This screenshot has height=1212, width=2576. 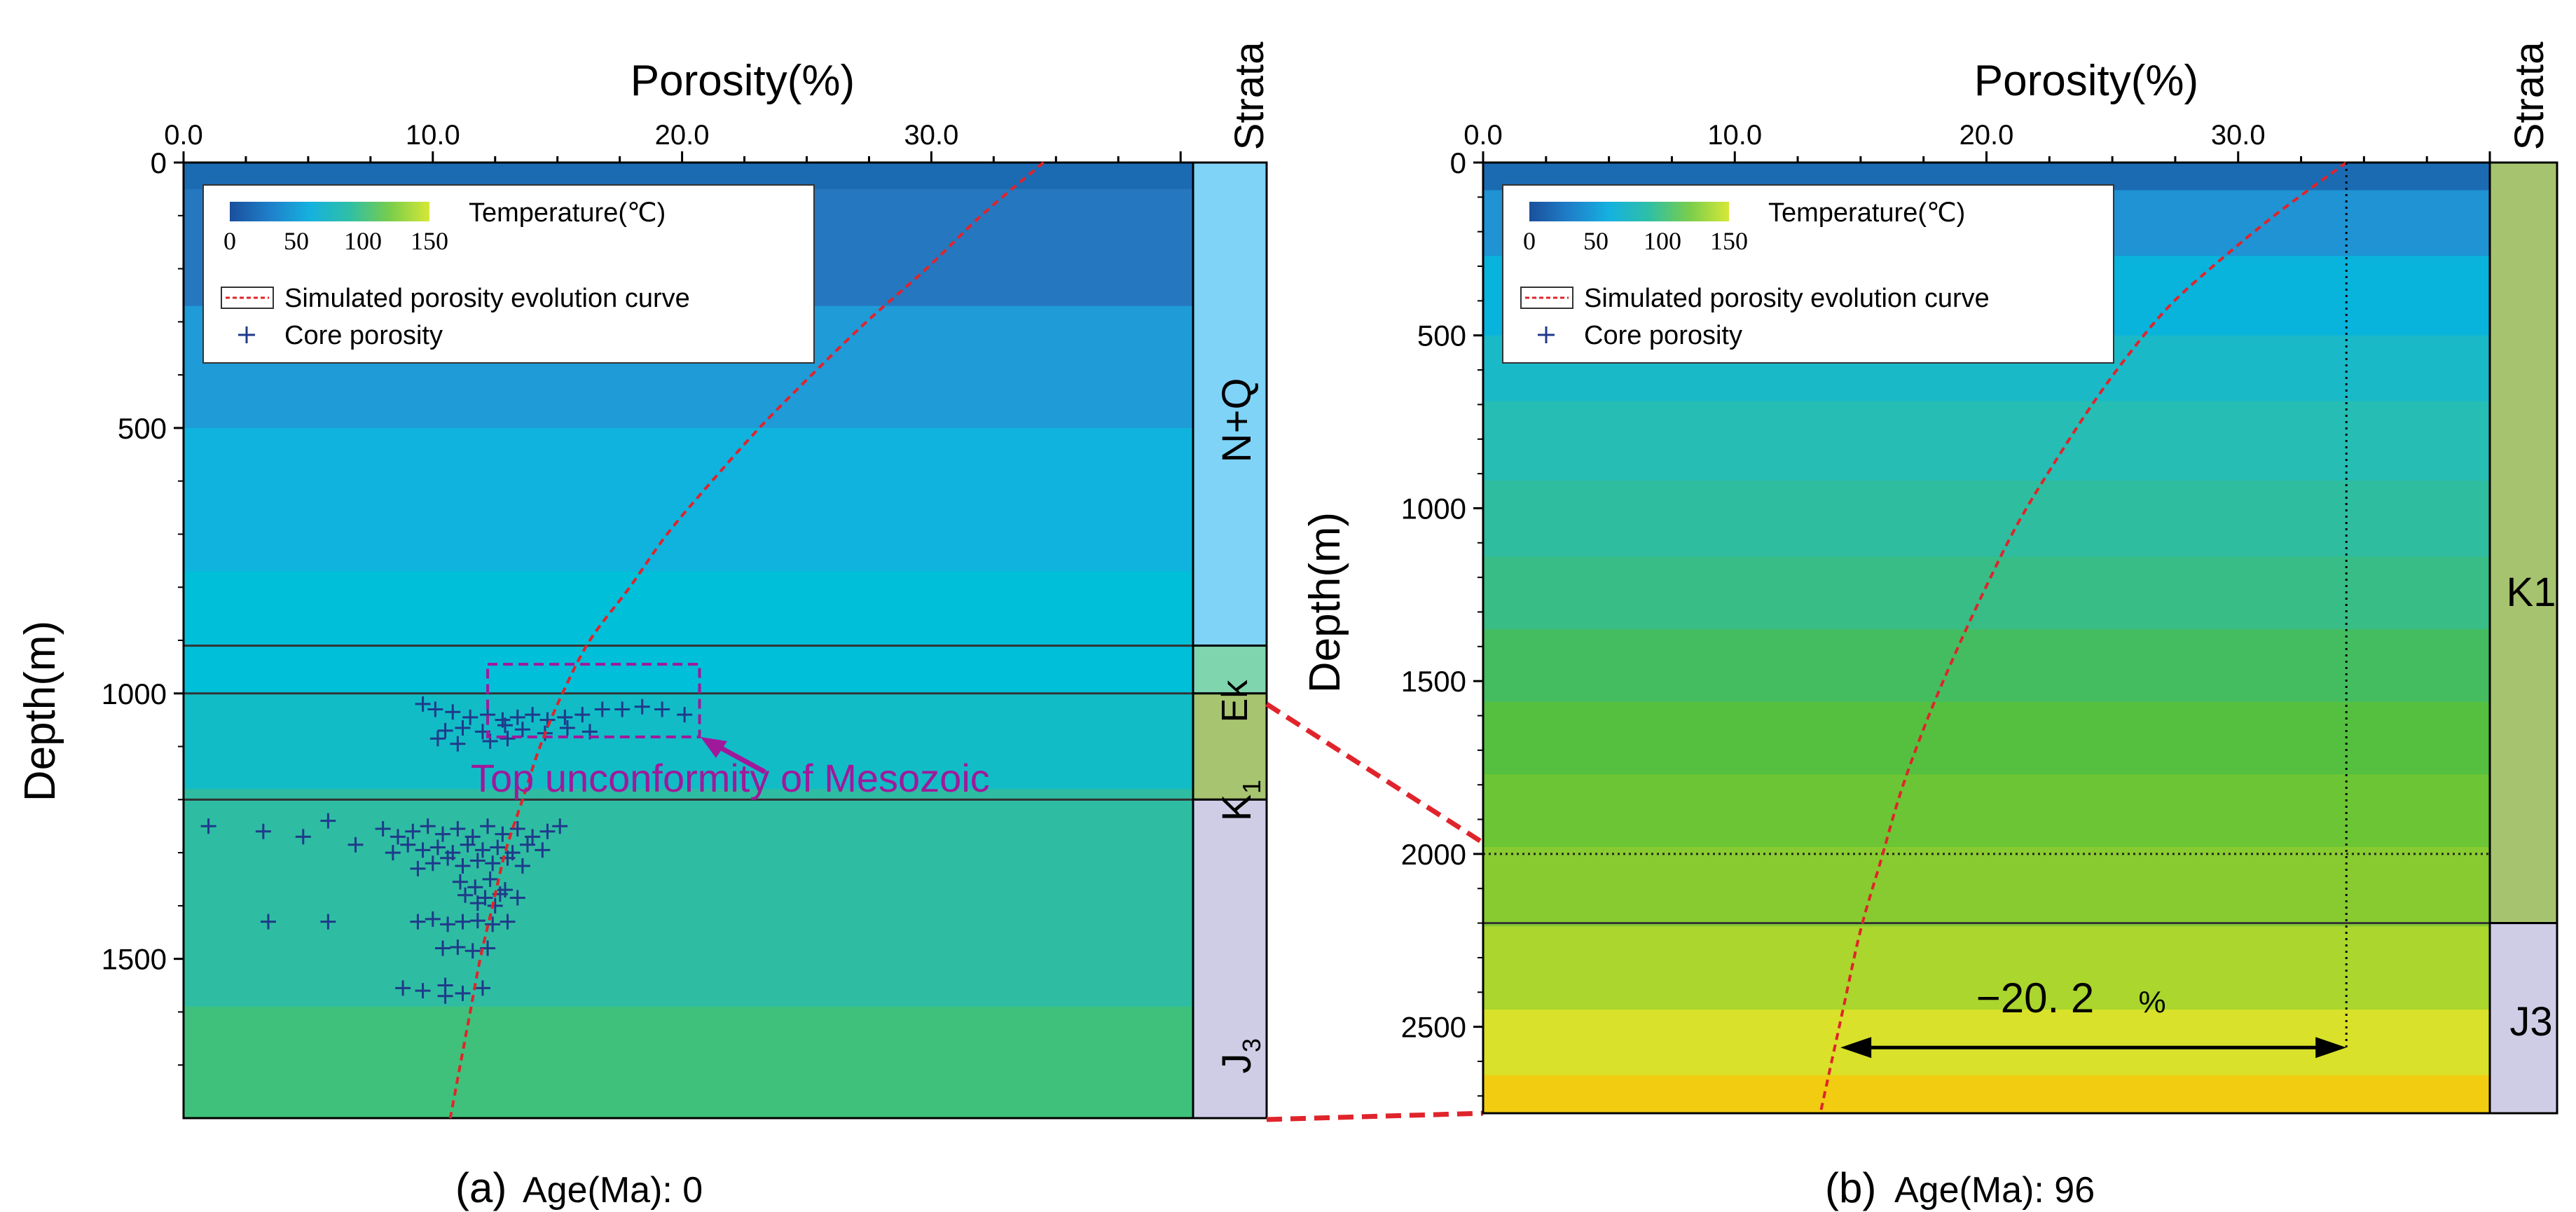 I want to click on difference-arrow-head-left, so click(x=1856, y=1048).